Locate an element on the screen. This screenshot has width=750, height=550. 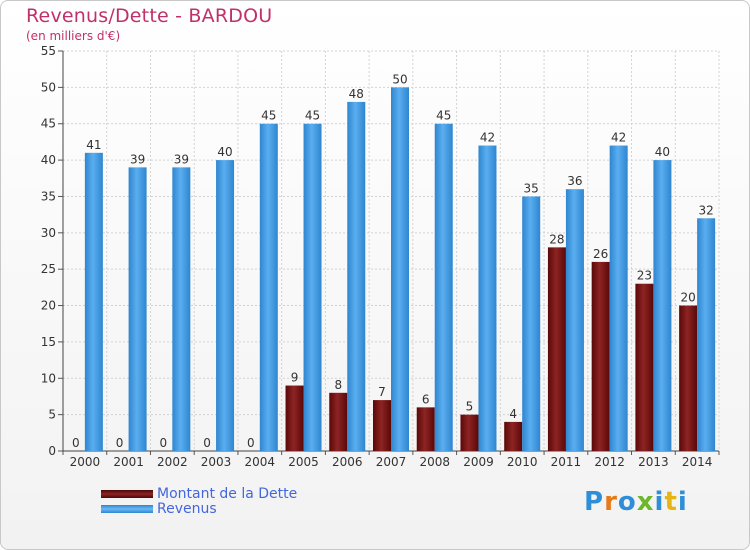
bar-revenue-2001 is located at coordinates (137, 309).